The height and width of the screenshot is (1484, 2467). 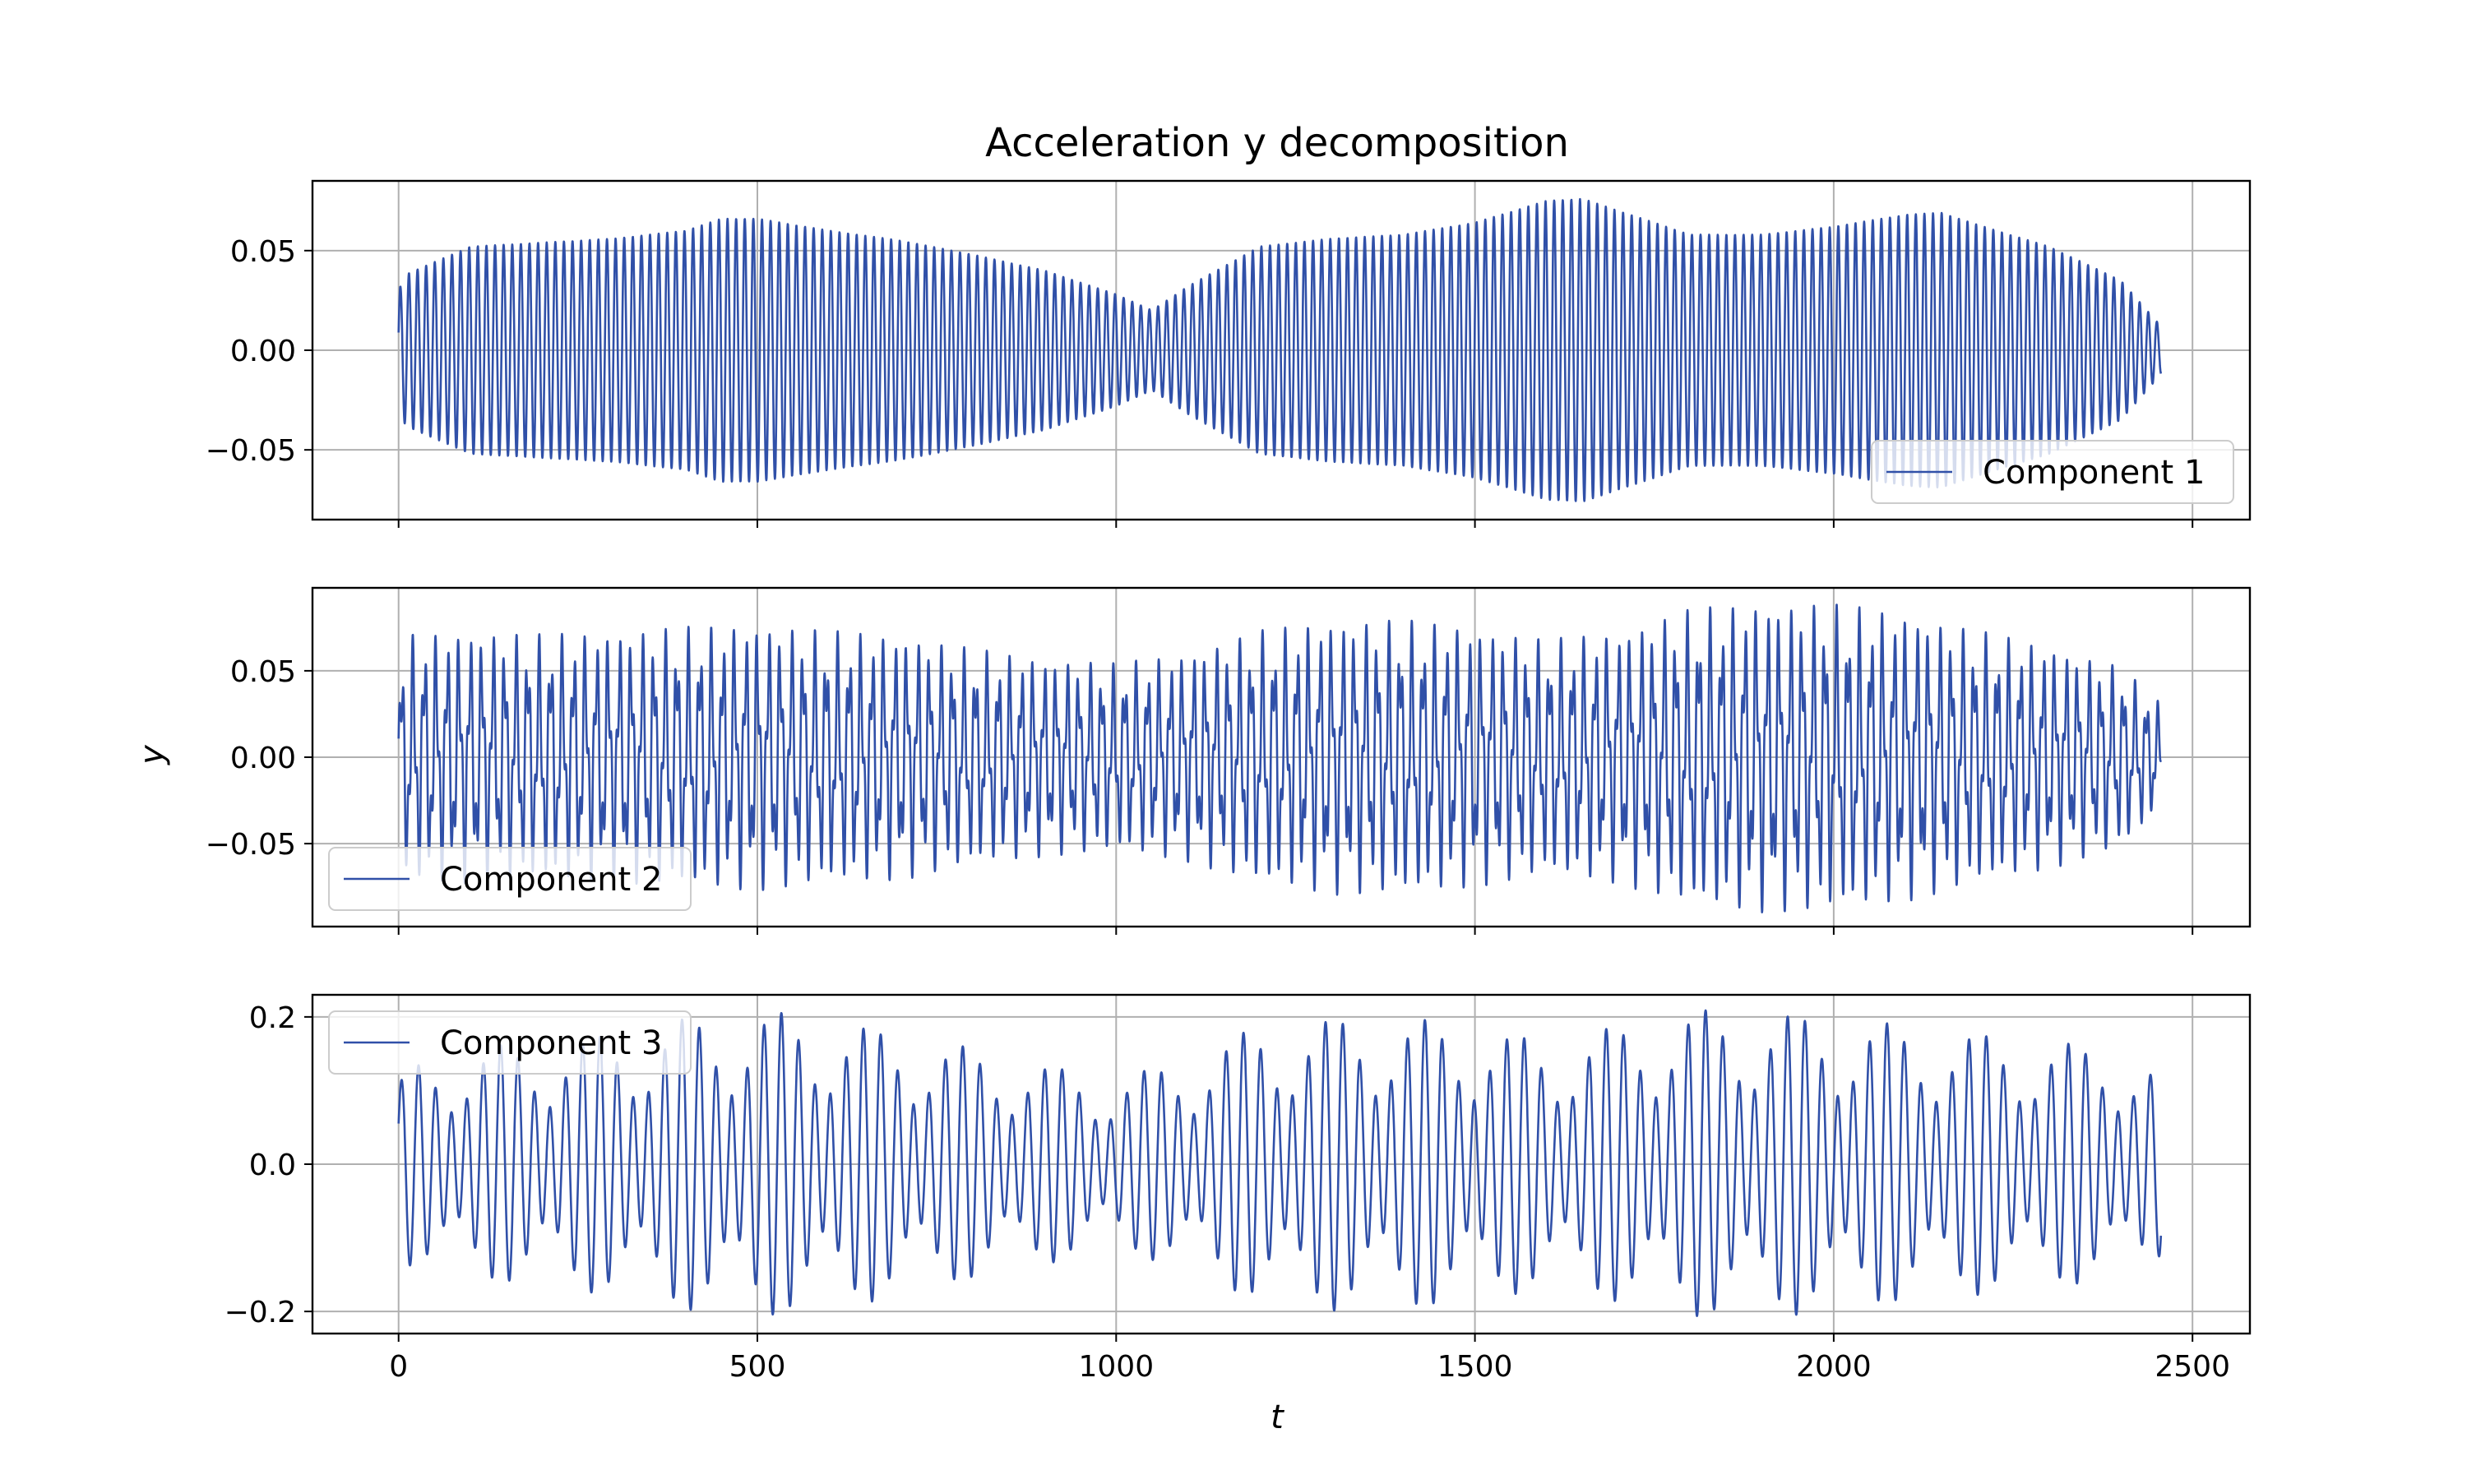 I want to click on legend-label: Component 2, so click(x=551, y=880).